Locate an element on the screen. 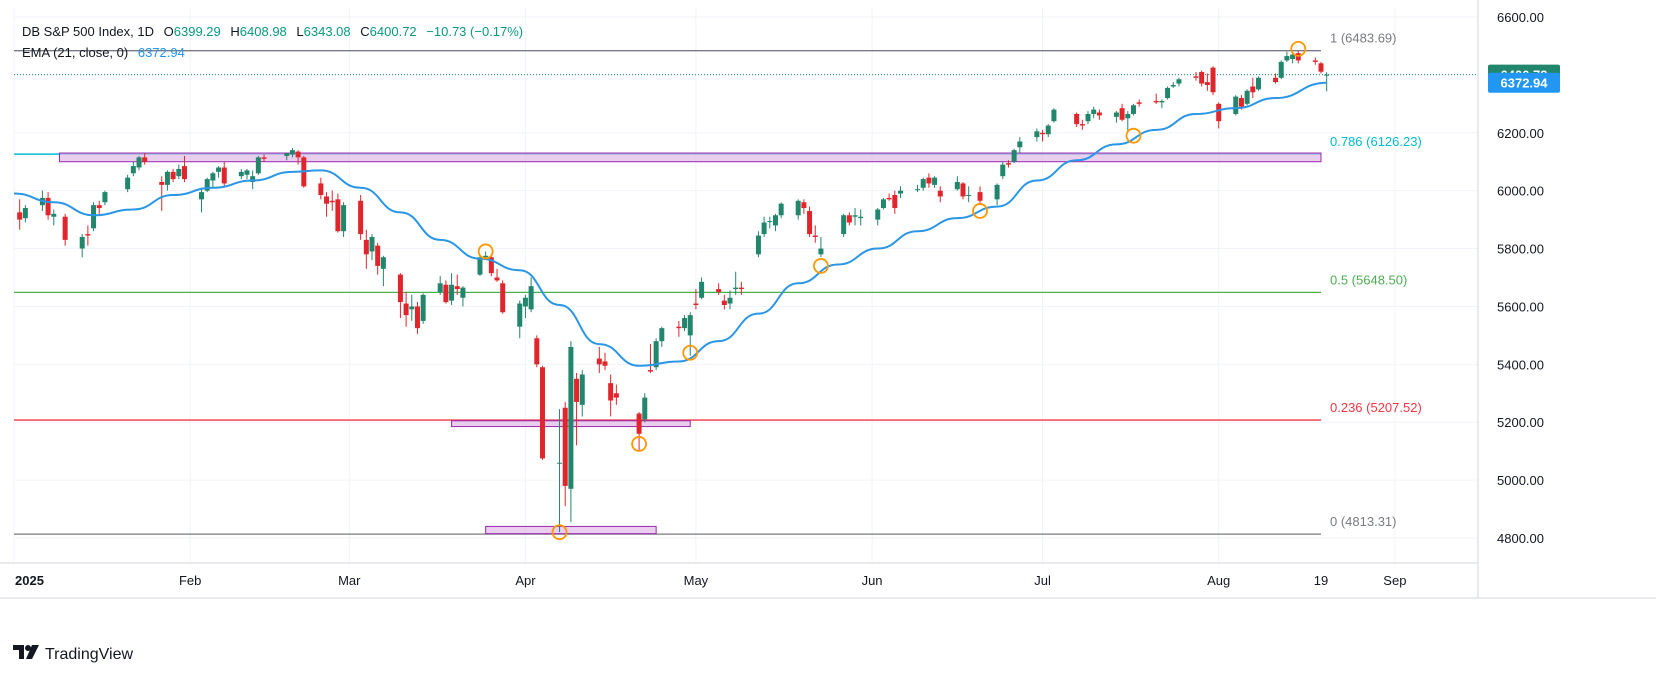  y-tick-label: 6600.00 is located at coordinates (1520, 17).